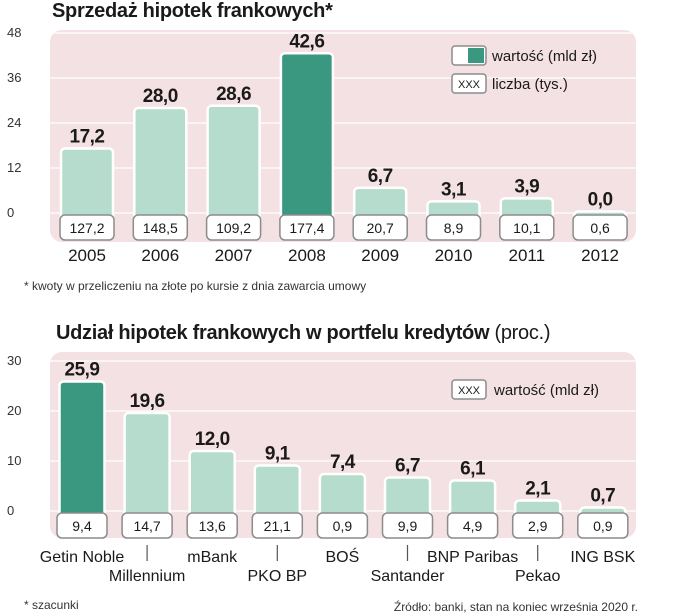 This screenshot has height=616, width=685. Describe the element at coordinates (380, 255) in the screenshot. I see `chart1-category-label: 2009` at that location.